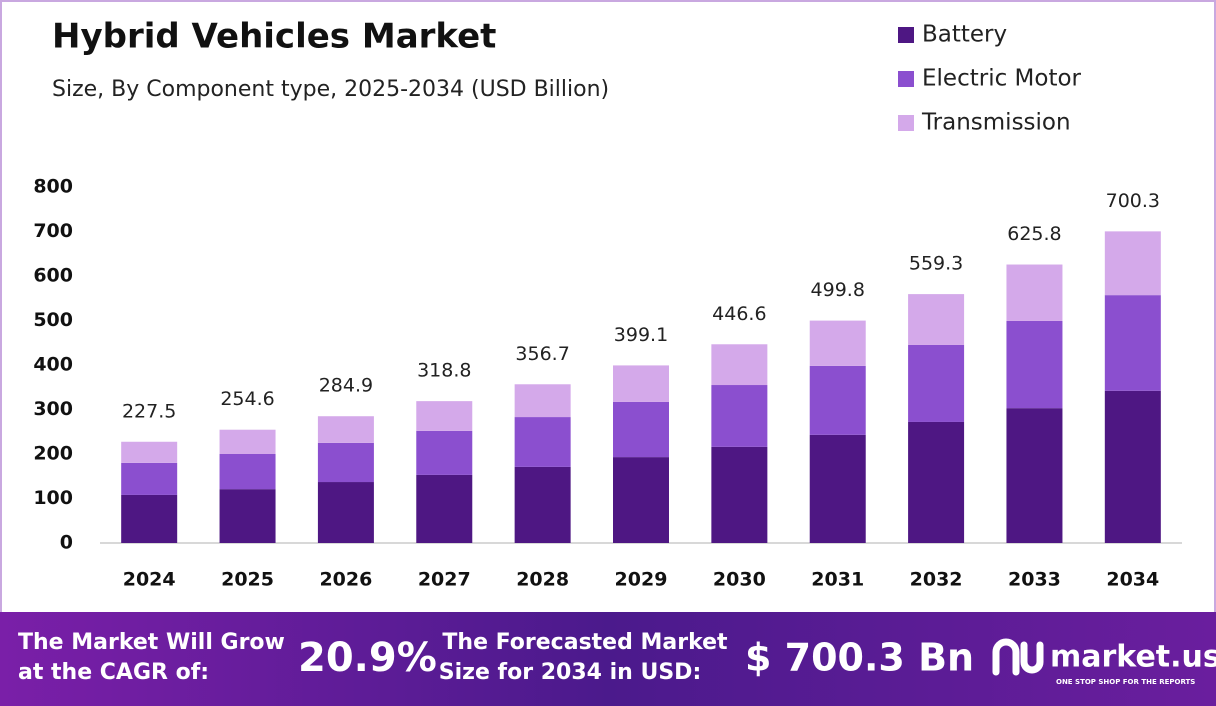  What do you see at coordinates (53, 498) in the screenshot?
I see `y-tick-label: 100` at bounding box center [53, 498].